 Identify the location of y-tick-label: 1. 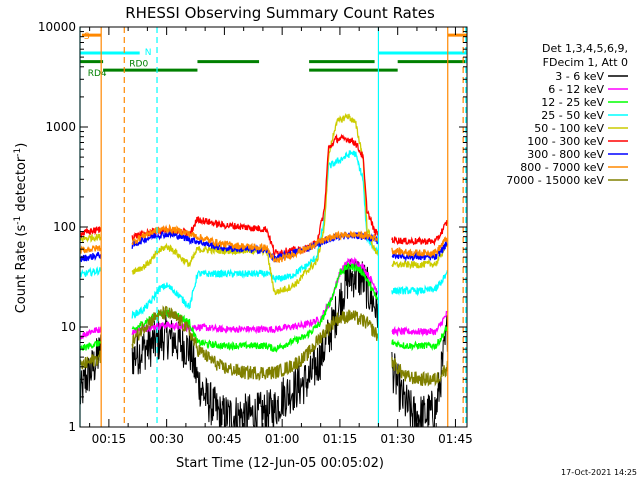
(72, 427).